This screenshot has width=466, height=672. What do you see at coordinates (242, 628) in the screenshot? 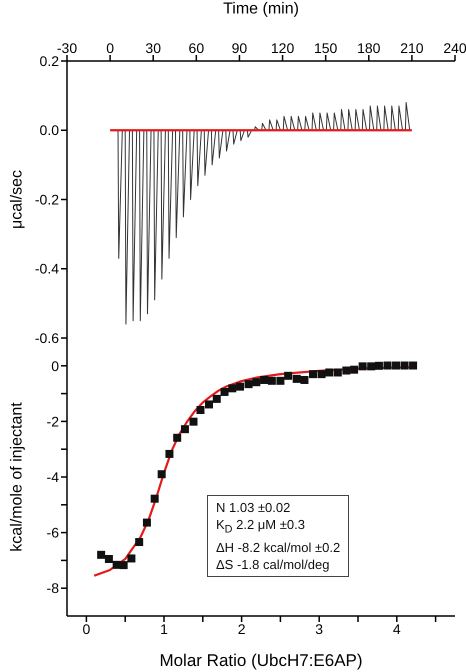
I see `x-tick-label: 2` at bounding box center [242, 628].